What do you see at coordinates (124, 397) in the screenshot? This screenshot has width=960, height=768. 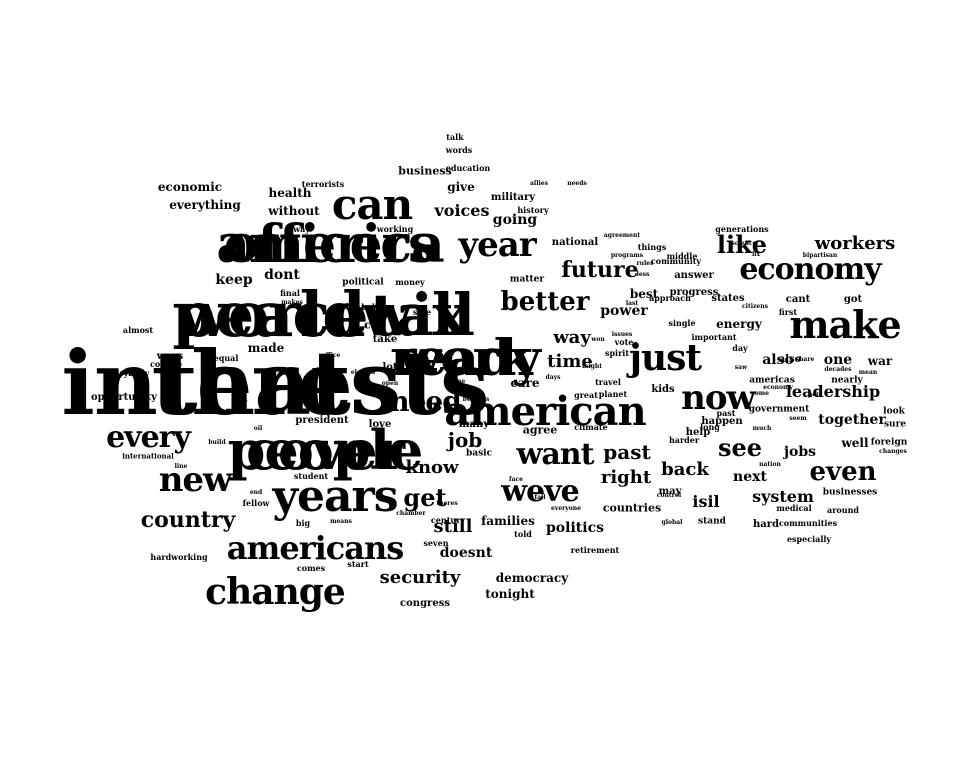 I see `cloud-word: opportunity` at bounding box center [124, 397].